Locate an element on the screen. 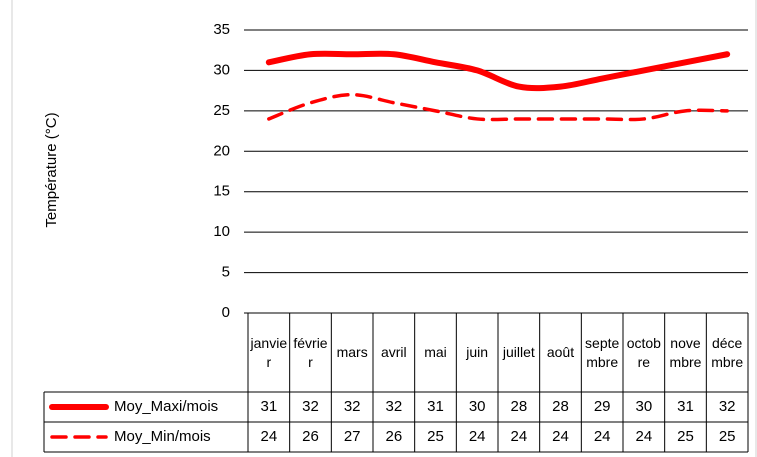 This screenshot has width=757, height=457. x-tick-label-box: juin is located at coordinates (477, 352).